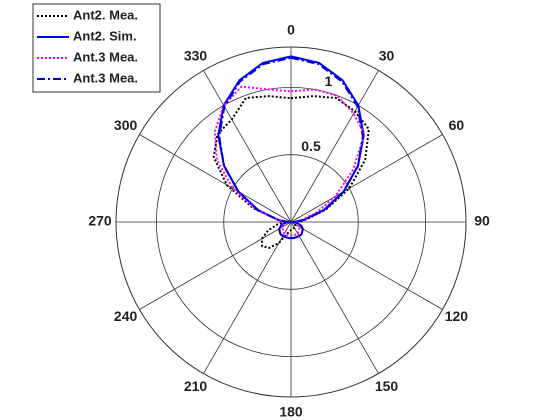  Describe the element at coordinates (196, 386) in the screenshot. I see `theta-tick-label: 210` at that location.